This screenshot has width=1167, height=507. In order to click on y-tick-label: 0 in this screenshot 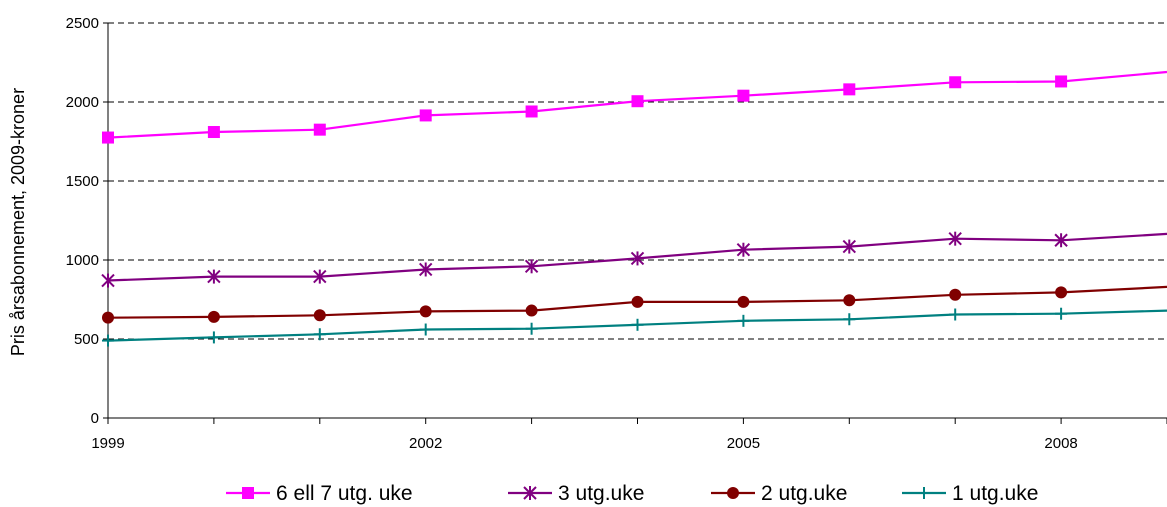, I will do `click(95, 418)`.